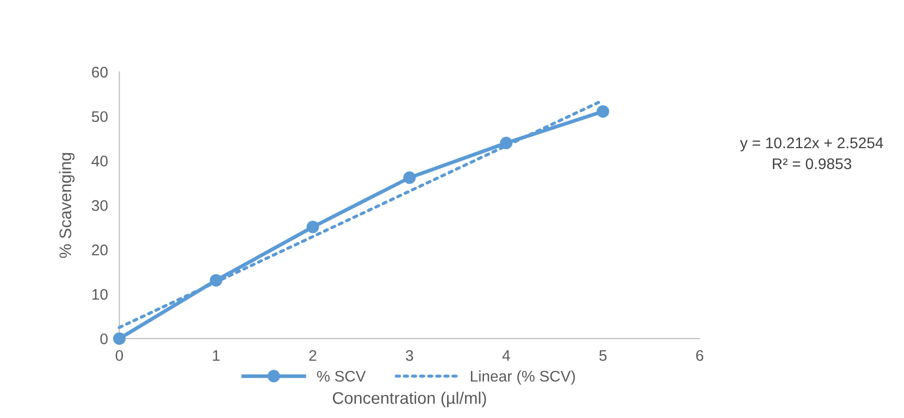 The width and height of the screenshot is (904, 418). Describe the element at coordinates (506, 355) in the screenshot. I see `x-tick-label: 4` at that location.